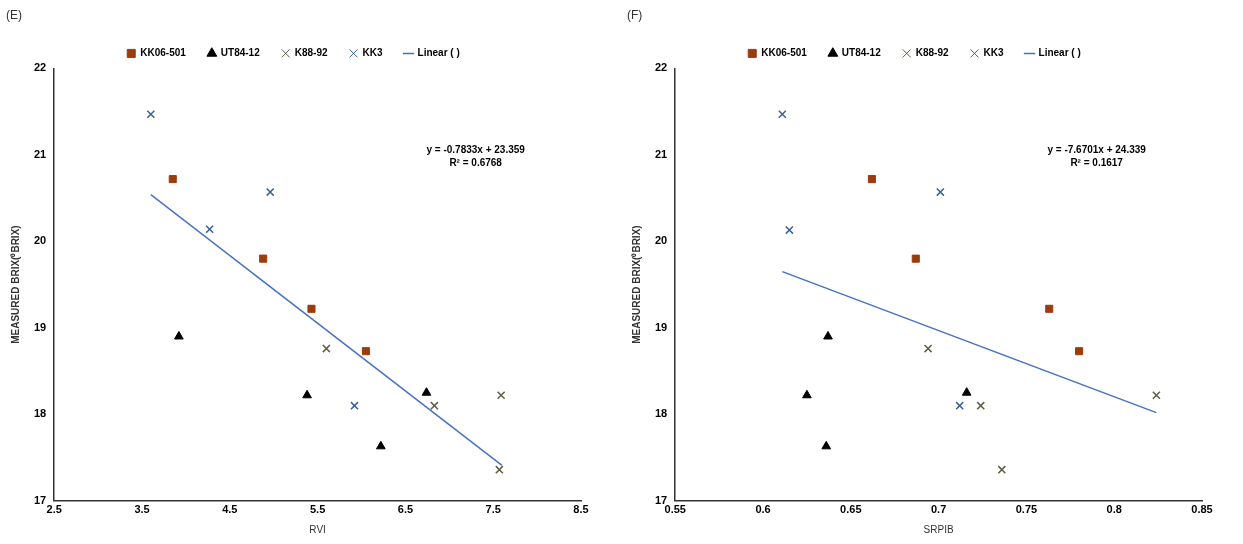  I want to click on x-axis-title: SRPIB, so click(938, 529).